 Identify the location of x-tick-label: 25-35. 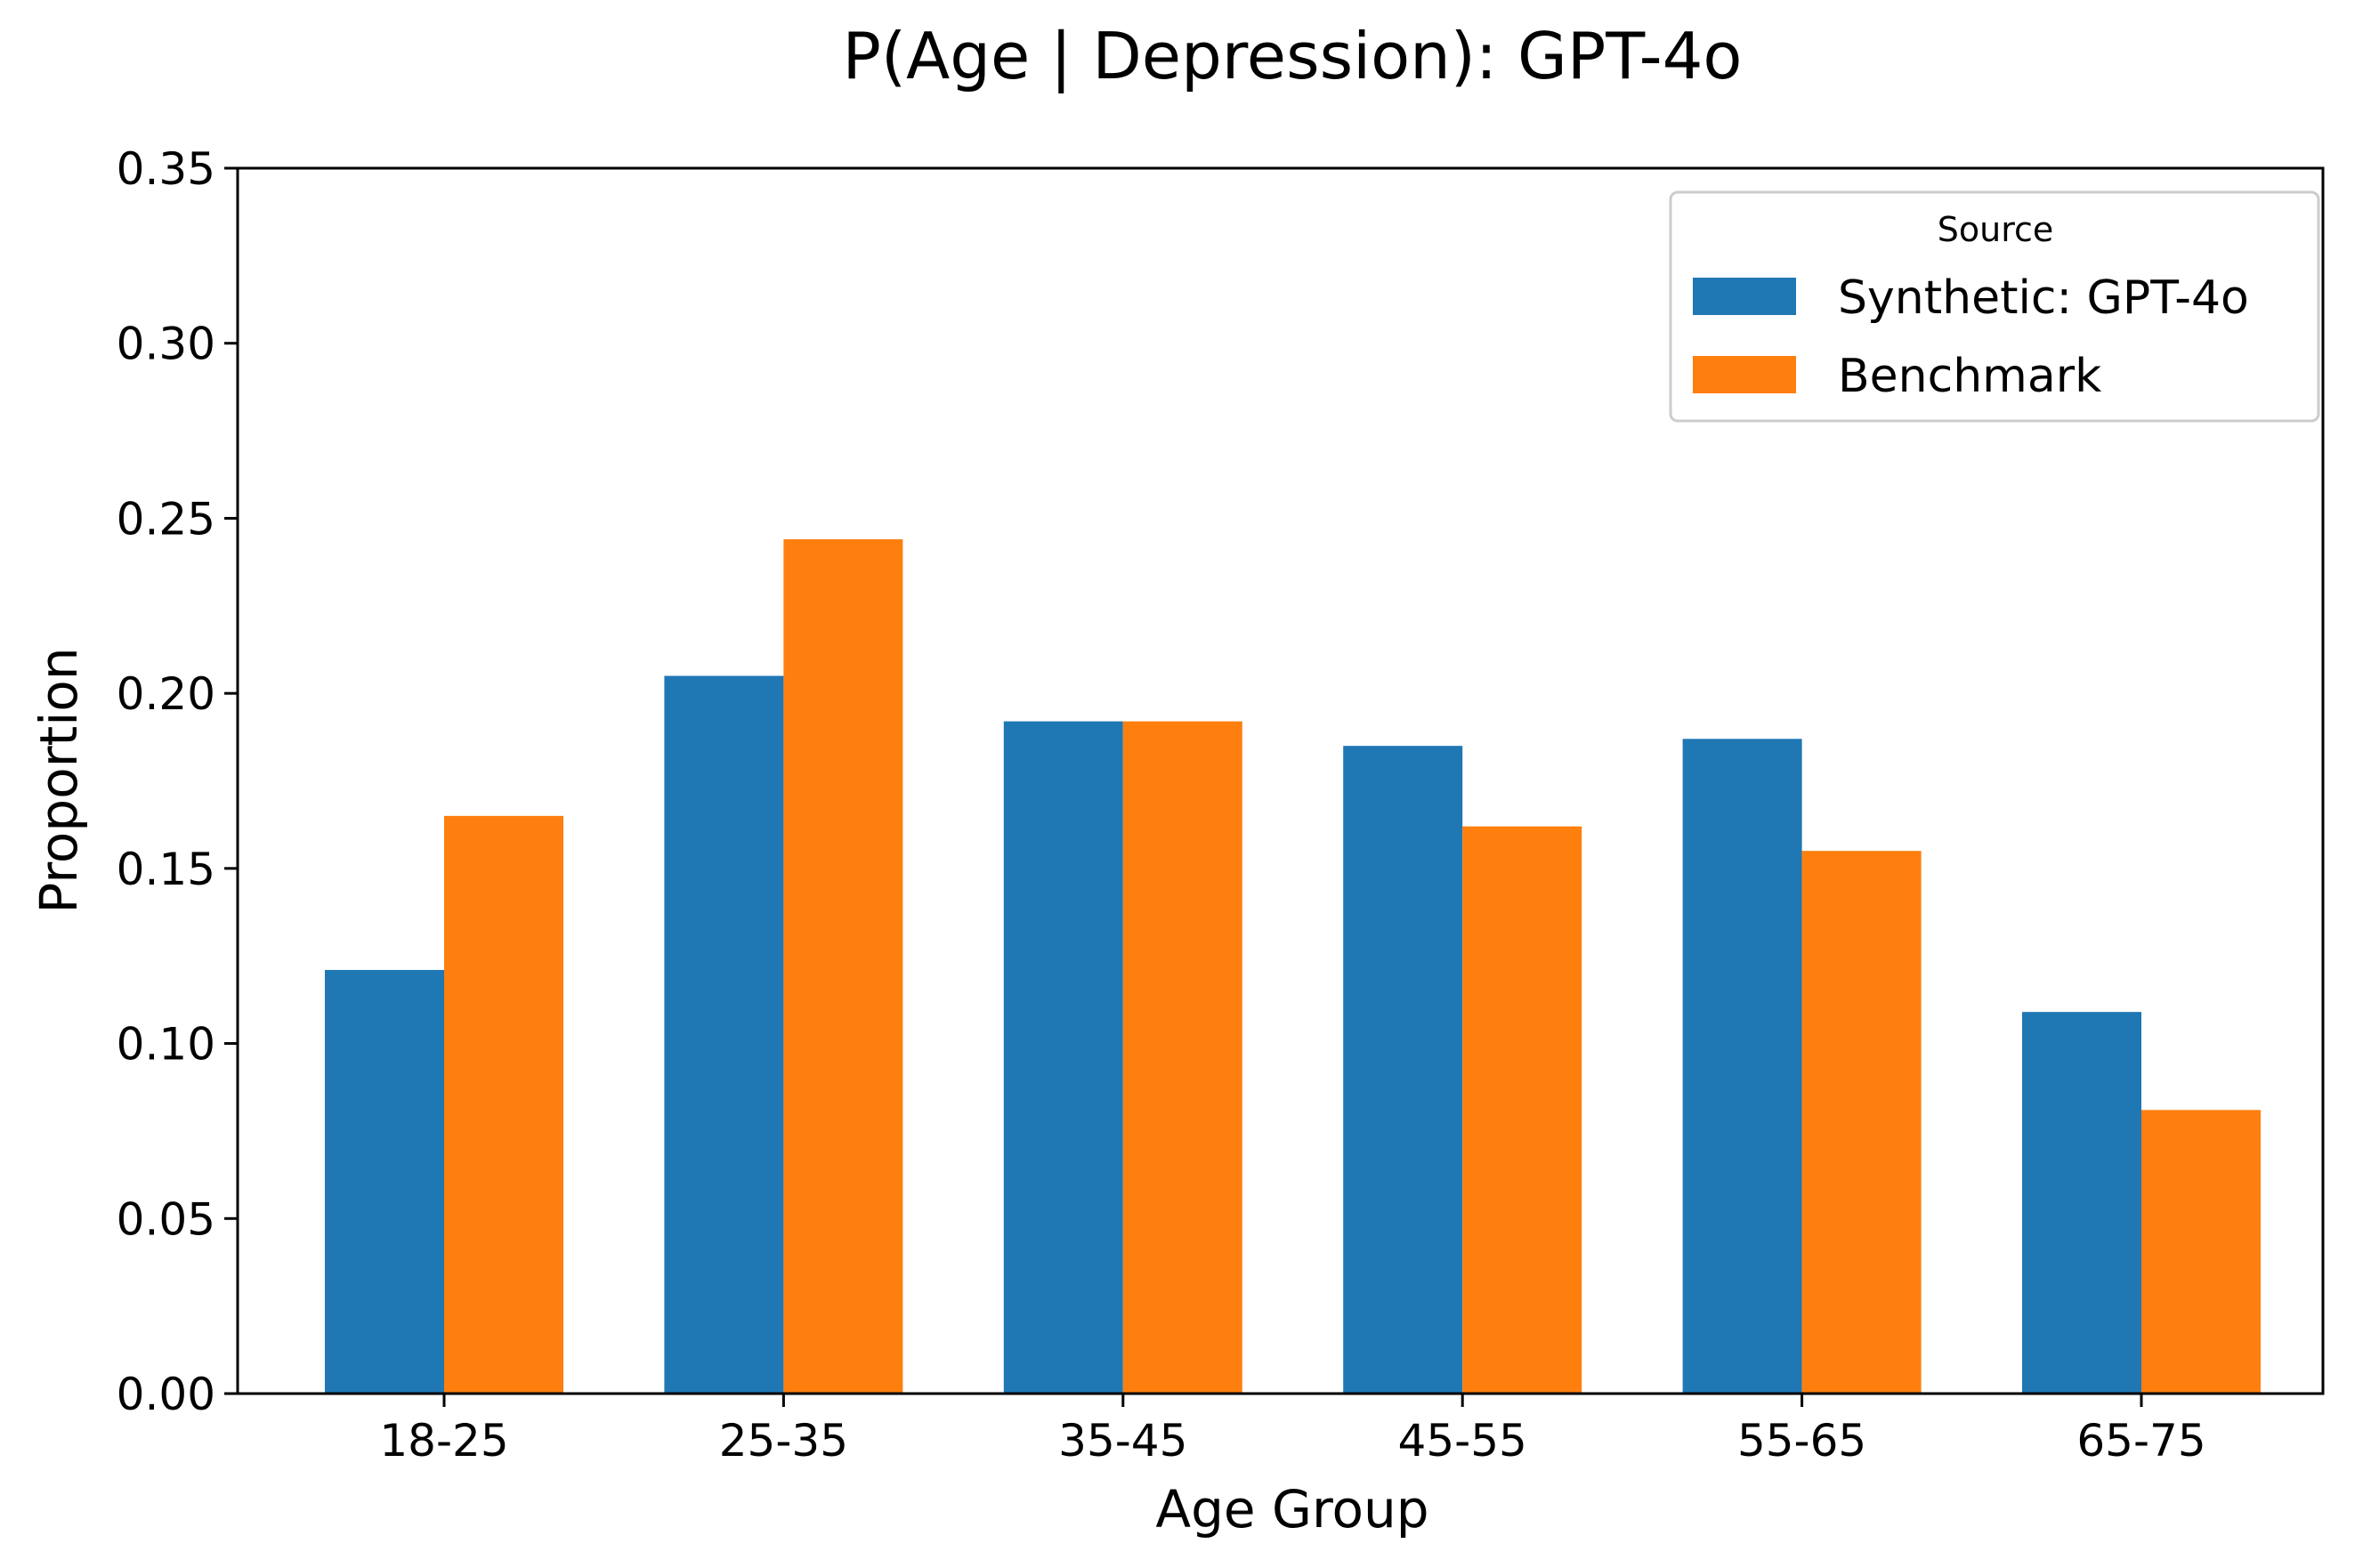
(783, 1441).